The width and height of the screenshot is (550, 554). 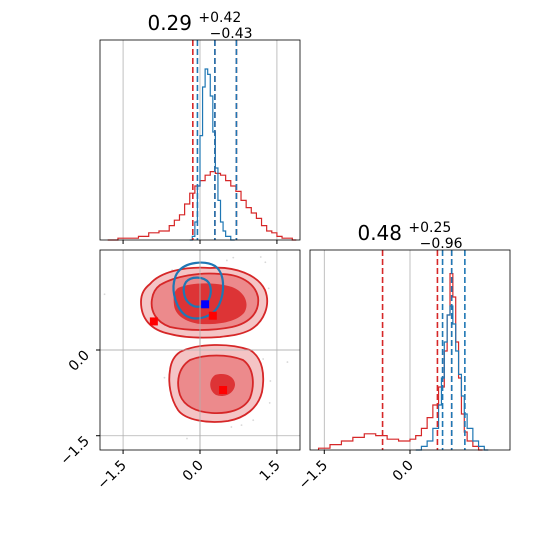 I want to click on x-tick-label-param2-1: 0.0, so click(x=403, y=471).